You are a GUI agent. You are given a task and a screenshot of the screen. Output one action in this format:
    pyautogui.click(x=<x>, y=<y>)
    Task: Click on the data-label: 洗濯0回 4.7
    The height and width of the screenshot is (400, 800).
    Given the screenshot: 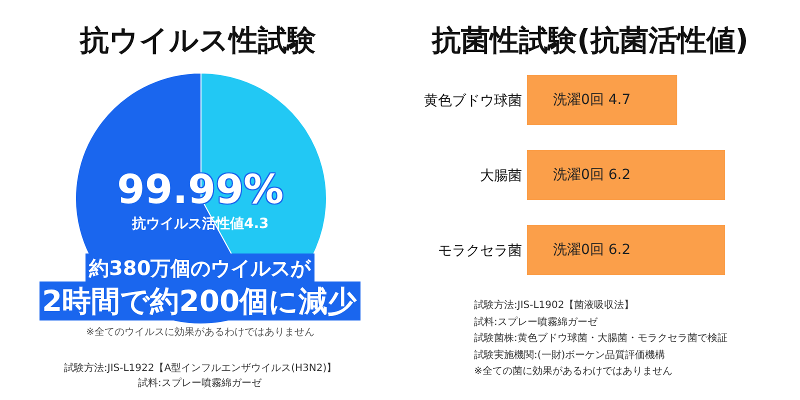 What is the action you would take?
    pyautogui.click(x=592, y=100)
    